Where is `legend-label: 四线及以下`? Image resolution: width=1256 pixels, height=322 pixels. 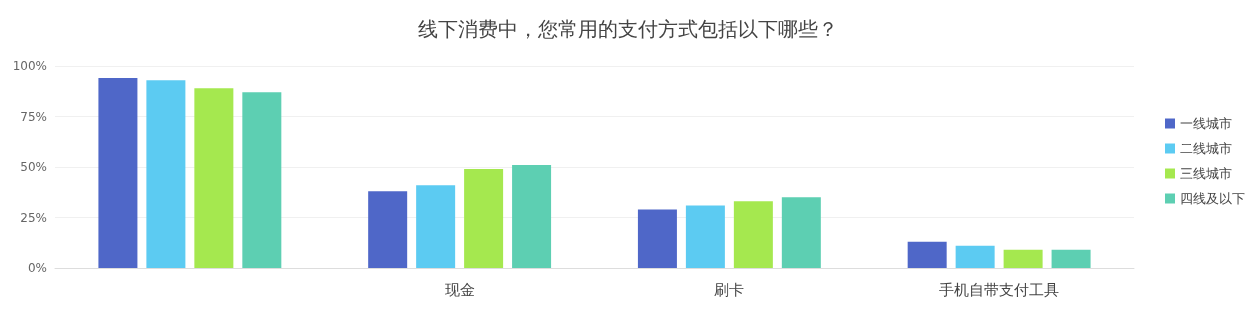
legend-label: 四线及以下 is located at coordinates (1212, 198).